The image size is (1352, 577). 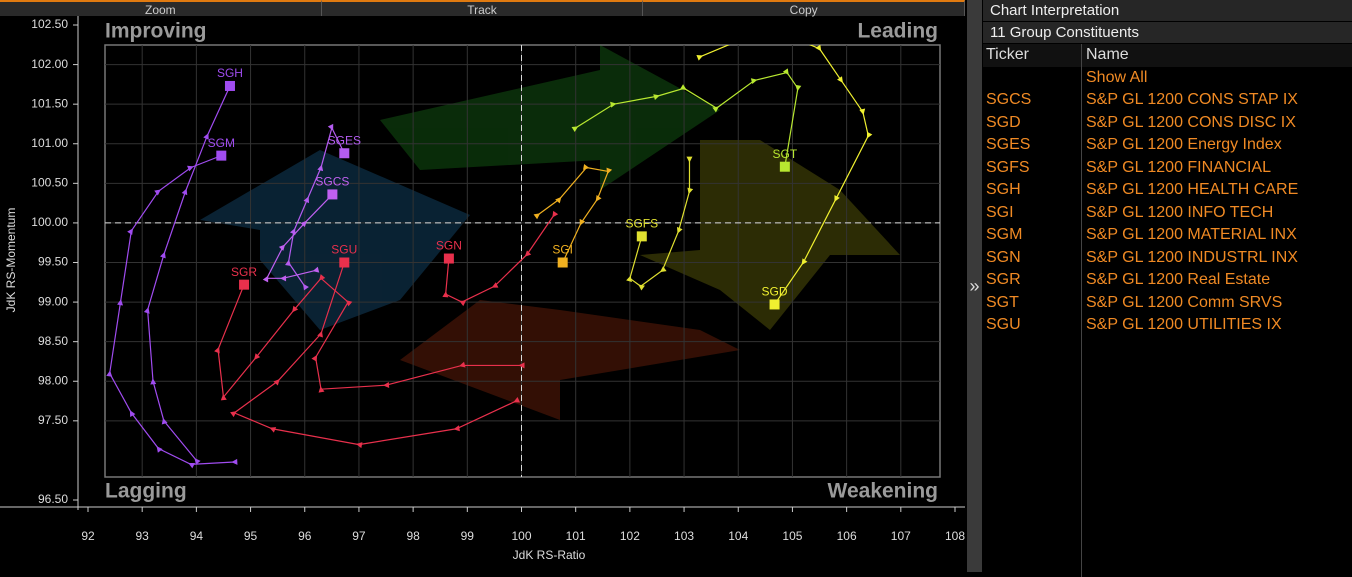 What do you see at coordinates (482, 8) in the screenshot?
I see `toolbar-button: Track` at bounding box center [482, 8].